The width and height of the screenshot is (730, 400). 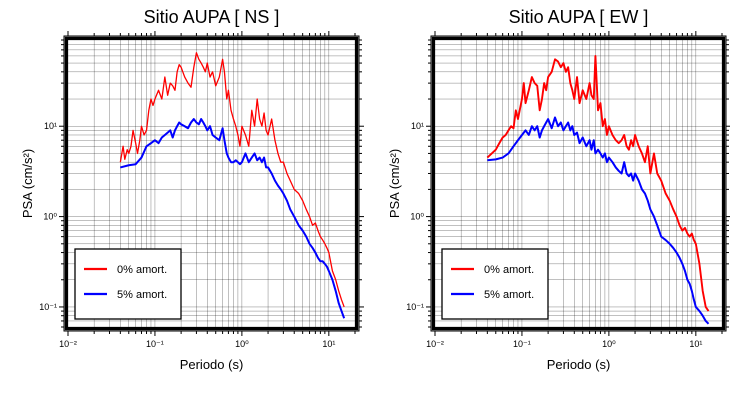 I want to click on chart-title: Sitio AUPA [ NS ], so click(x=212, y=17).